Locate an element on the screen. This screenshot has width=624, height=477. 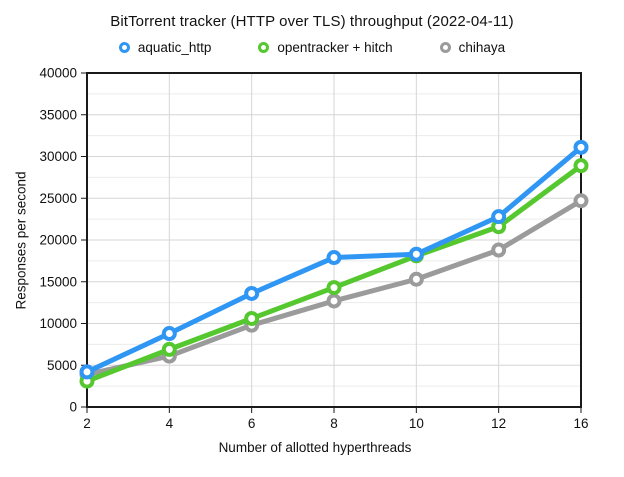
legend-item-aquatic-http: aquatic_http is located at coordinates (165, 47).